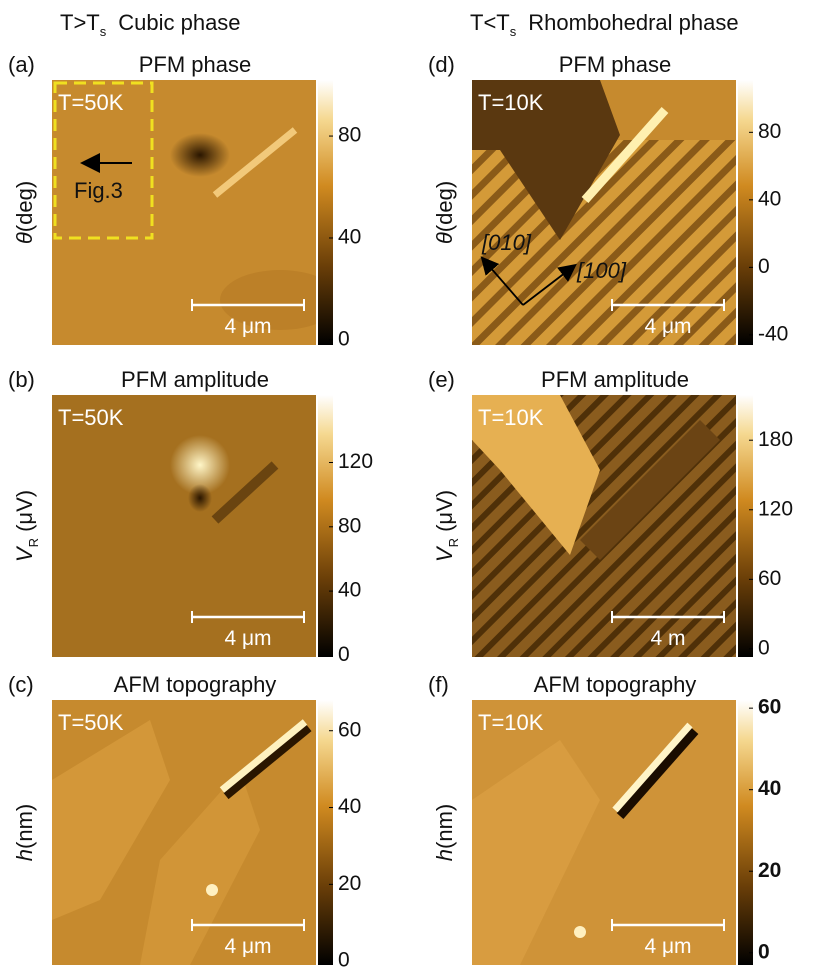 This screenshot has width=815, height=969. I want to click on panel-label: (c), so click(21, 684).